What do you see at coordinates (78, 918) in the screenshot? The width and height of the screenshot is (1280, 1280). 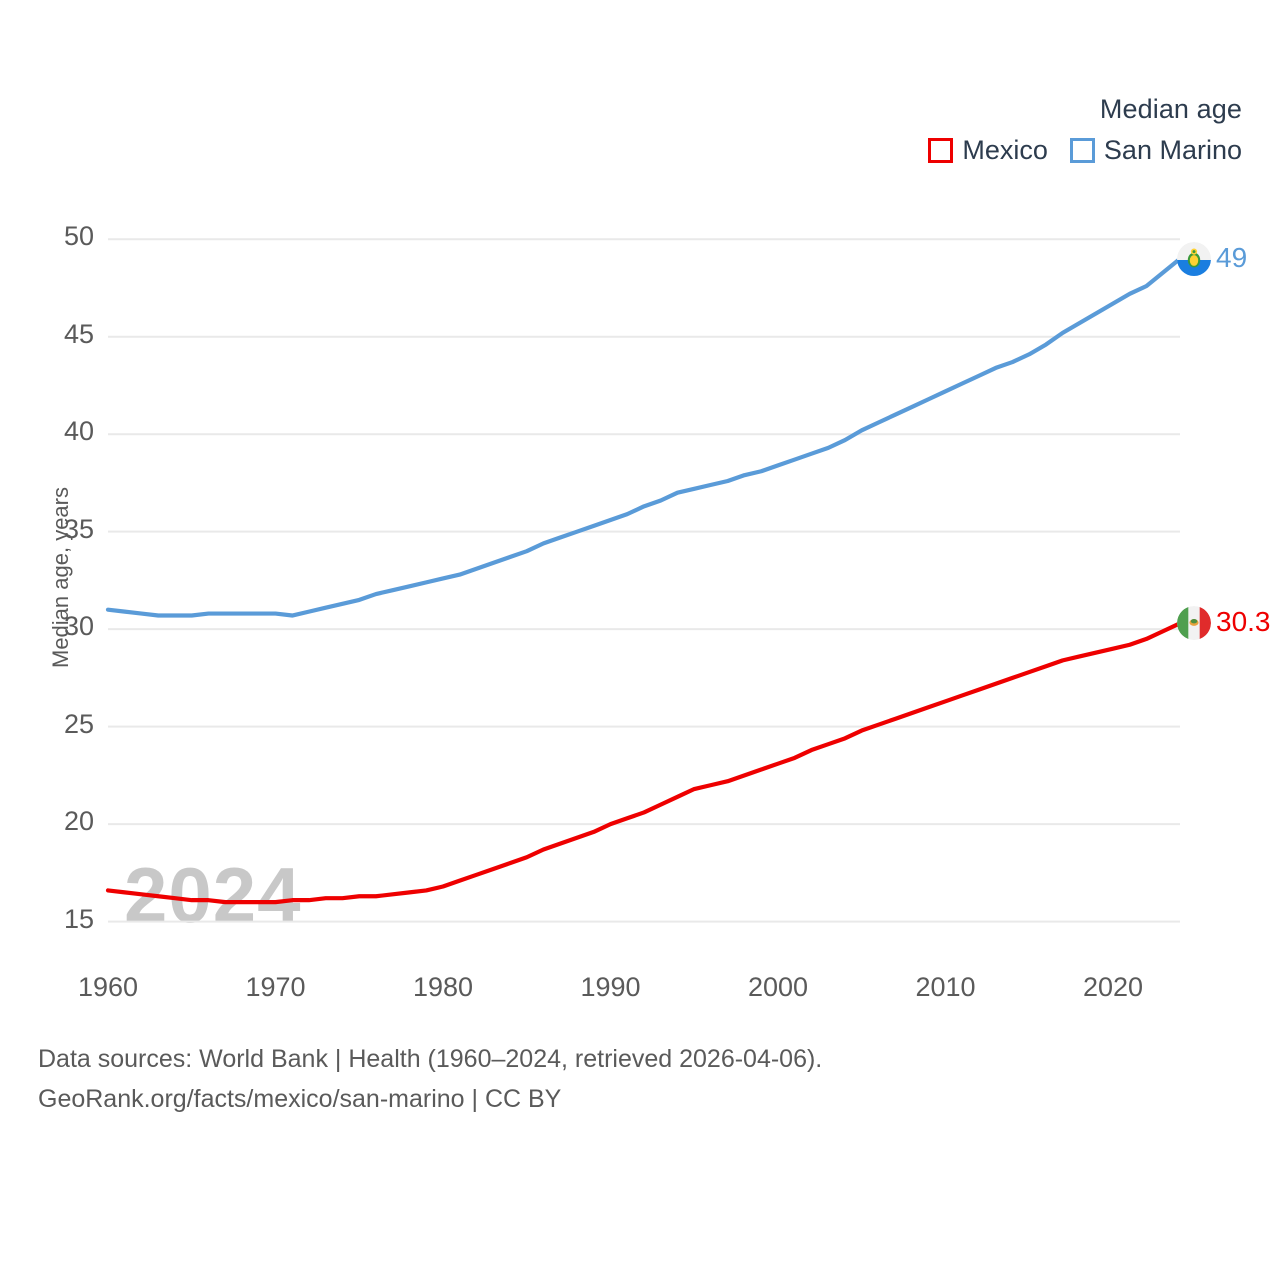 I see `y-tick-label: 15` at bounding box center [78, 918].